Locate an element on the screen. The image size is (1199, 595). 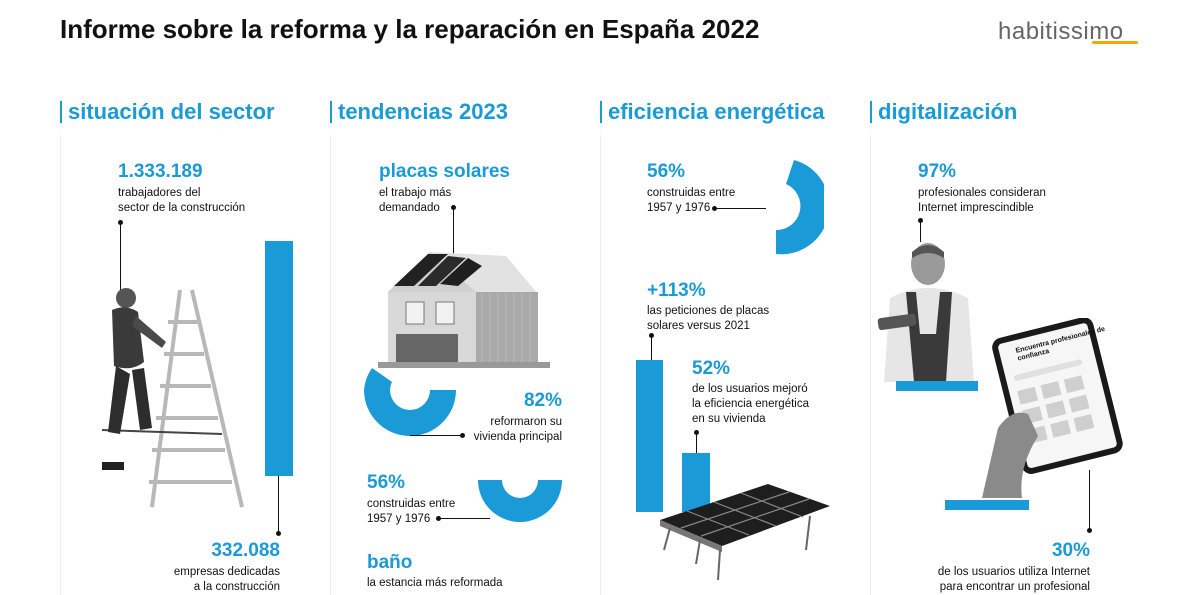
stat-52-value: 52% is located at coordinates (711, 368).